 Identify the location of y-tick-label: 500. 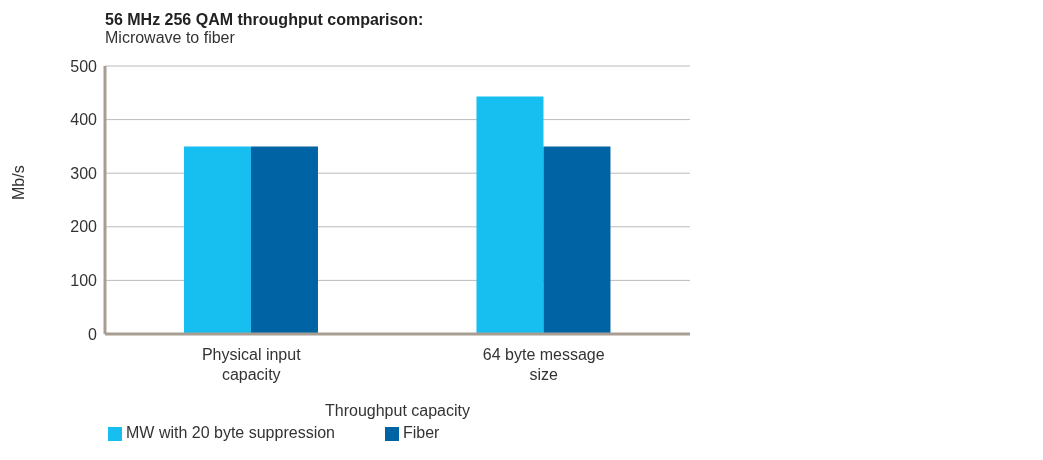
(84, 66).